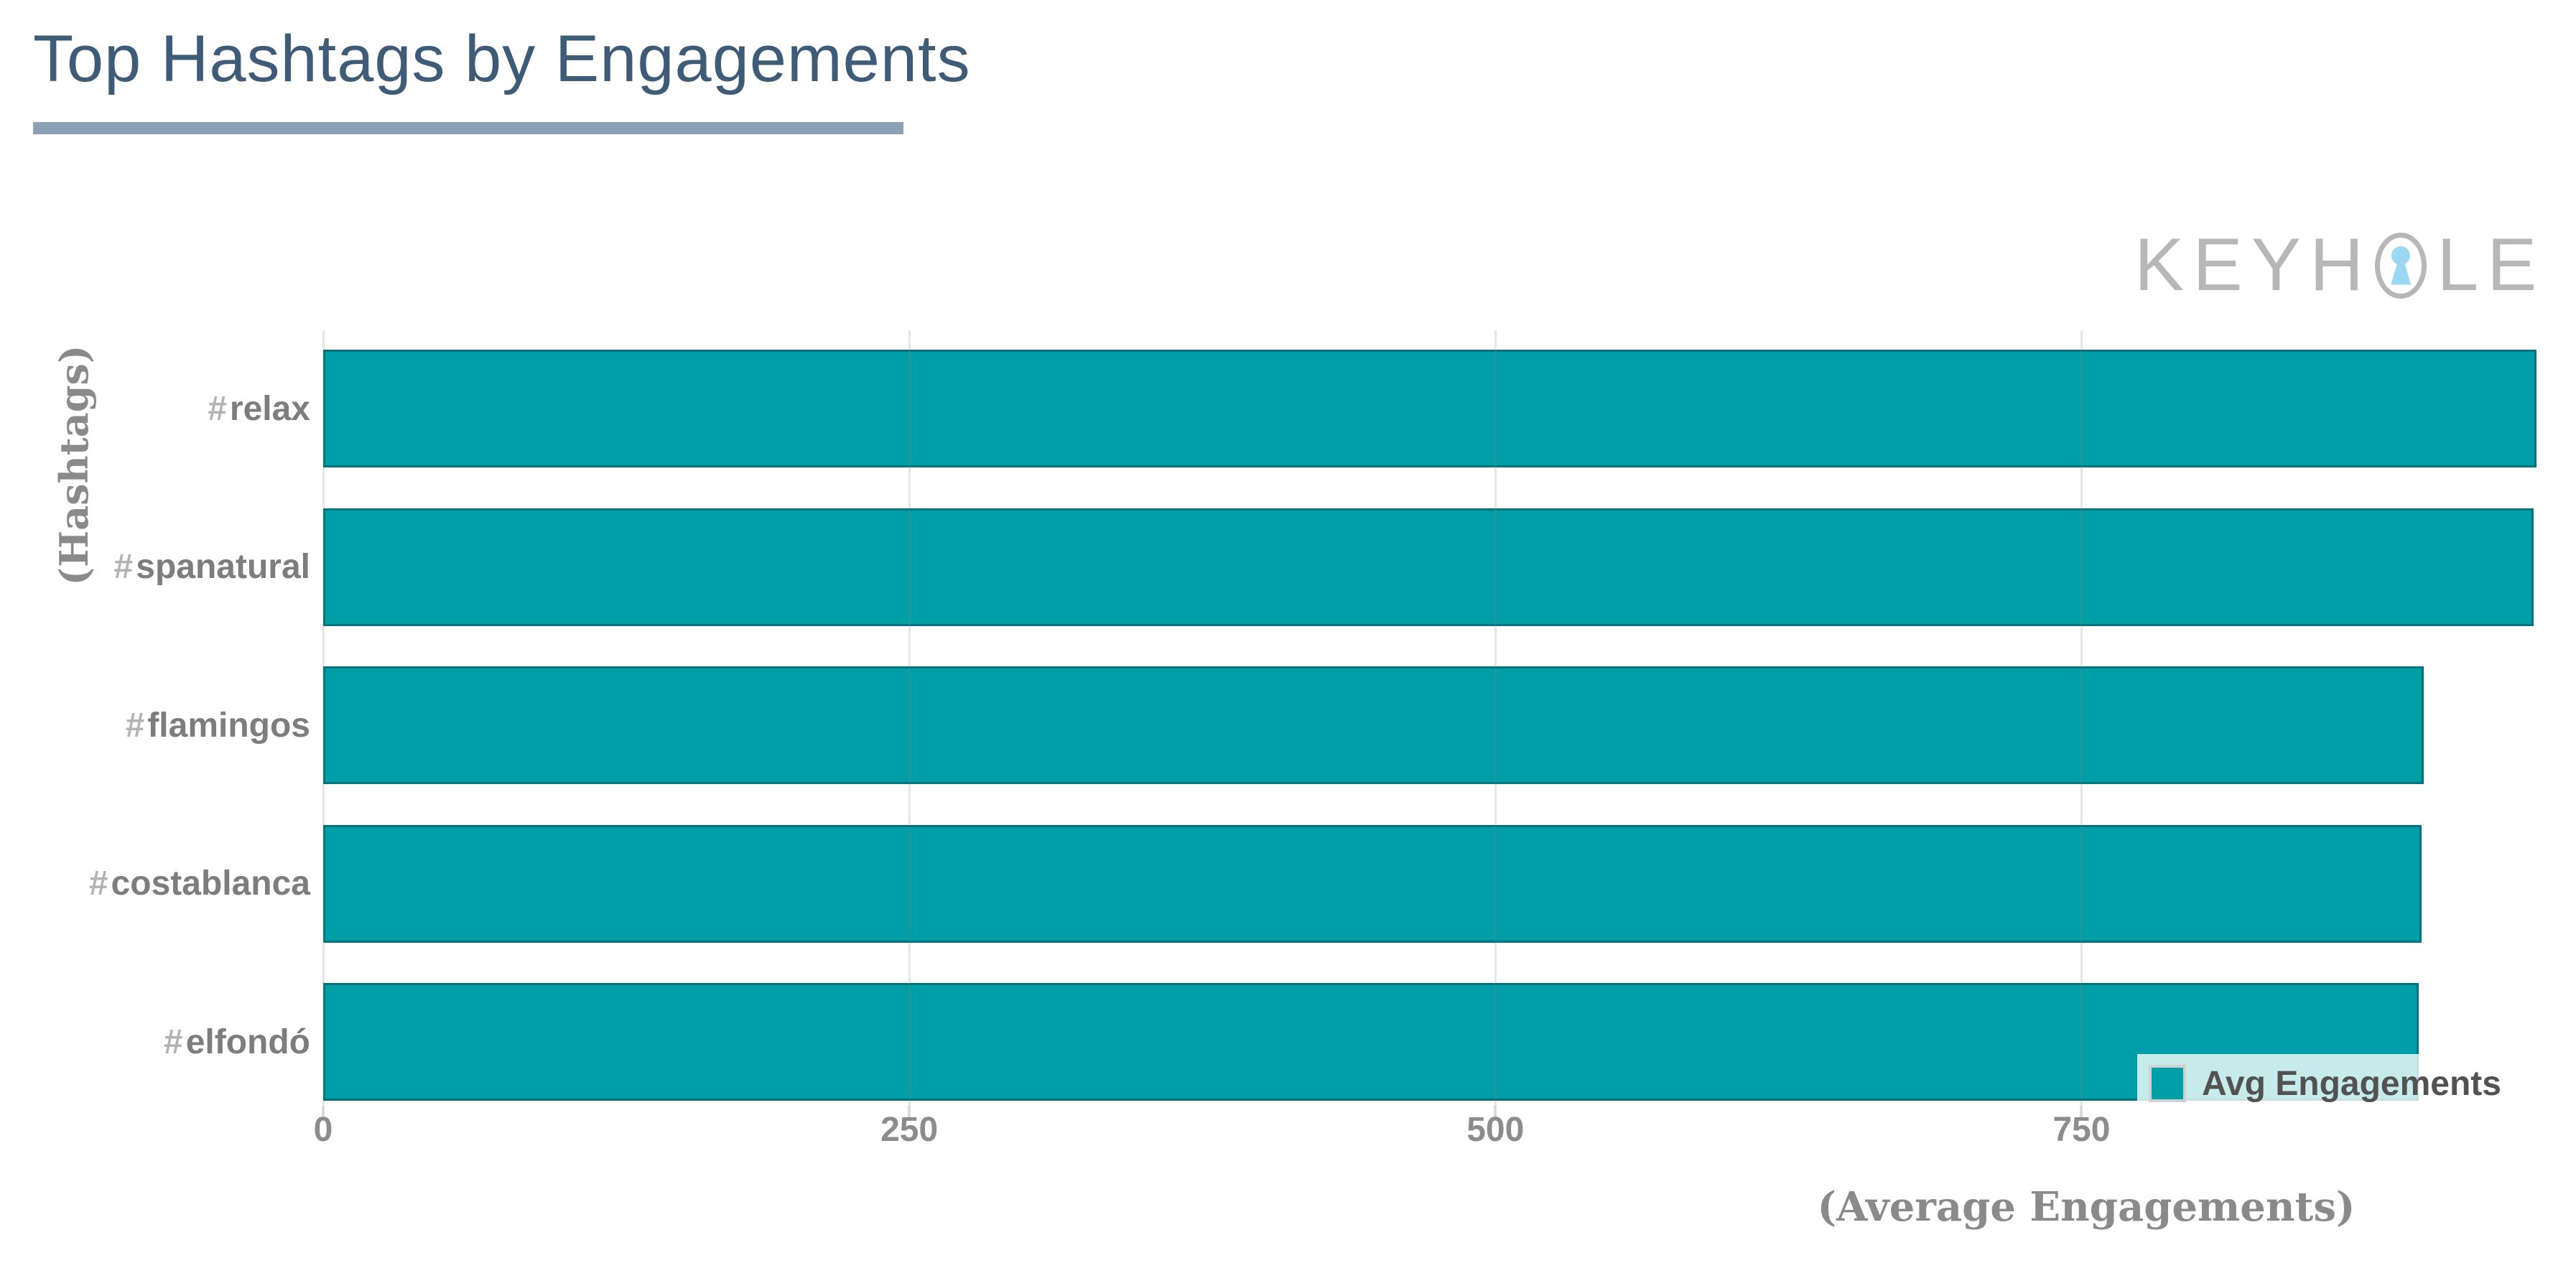  I want to click on bar-label-text: spanatural, so click(223, 567).